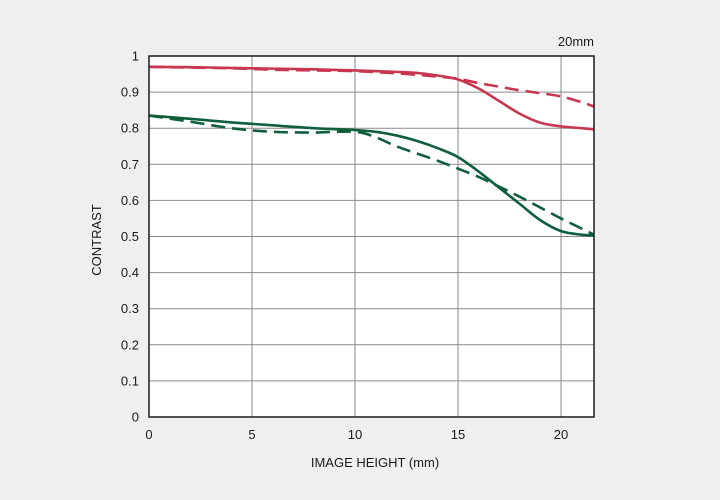  Describe the element at coordinates (130, 308) in the screenshot. I see `y-tick-label-3: 0.3` at that location.